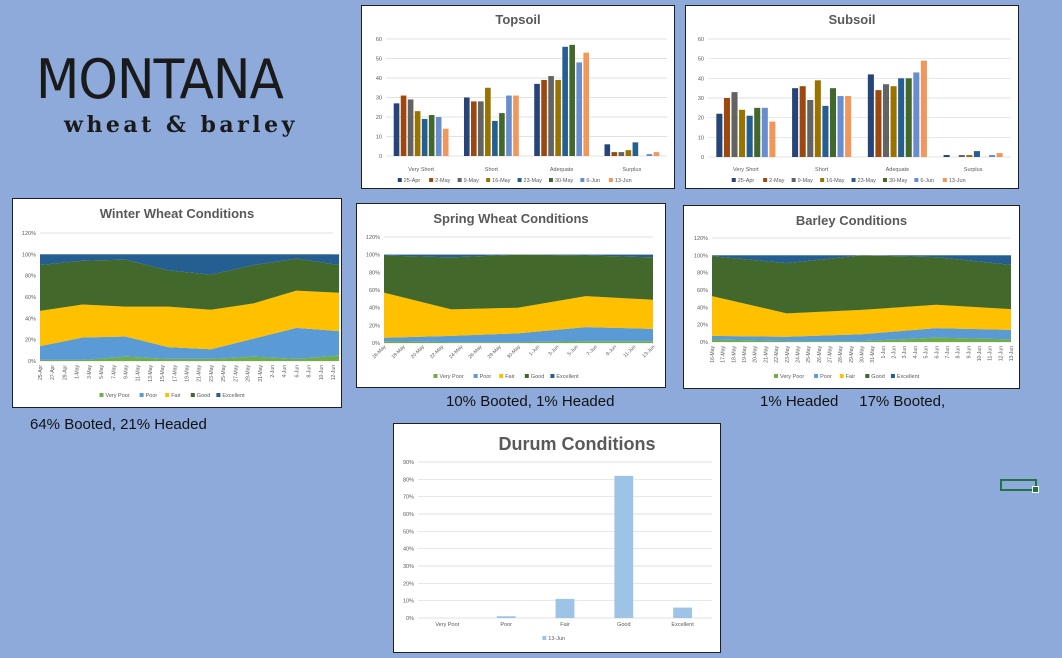 The width and height of the screenshot is (1062, 658). Describe the element at coordinates (886, 120) in the screenshot. I see `bar-adequate-9-May` at that location.